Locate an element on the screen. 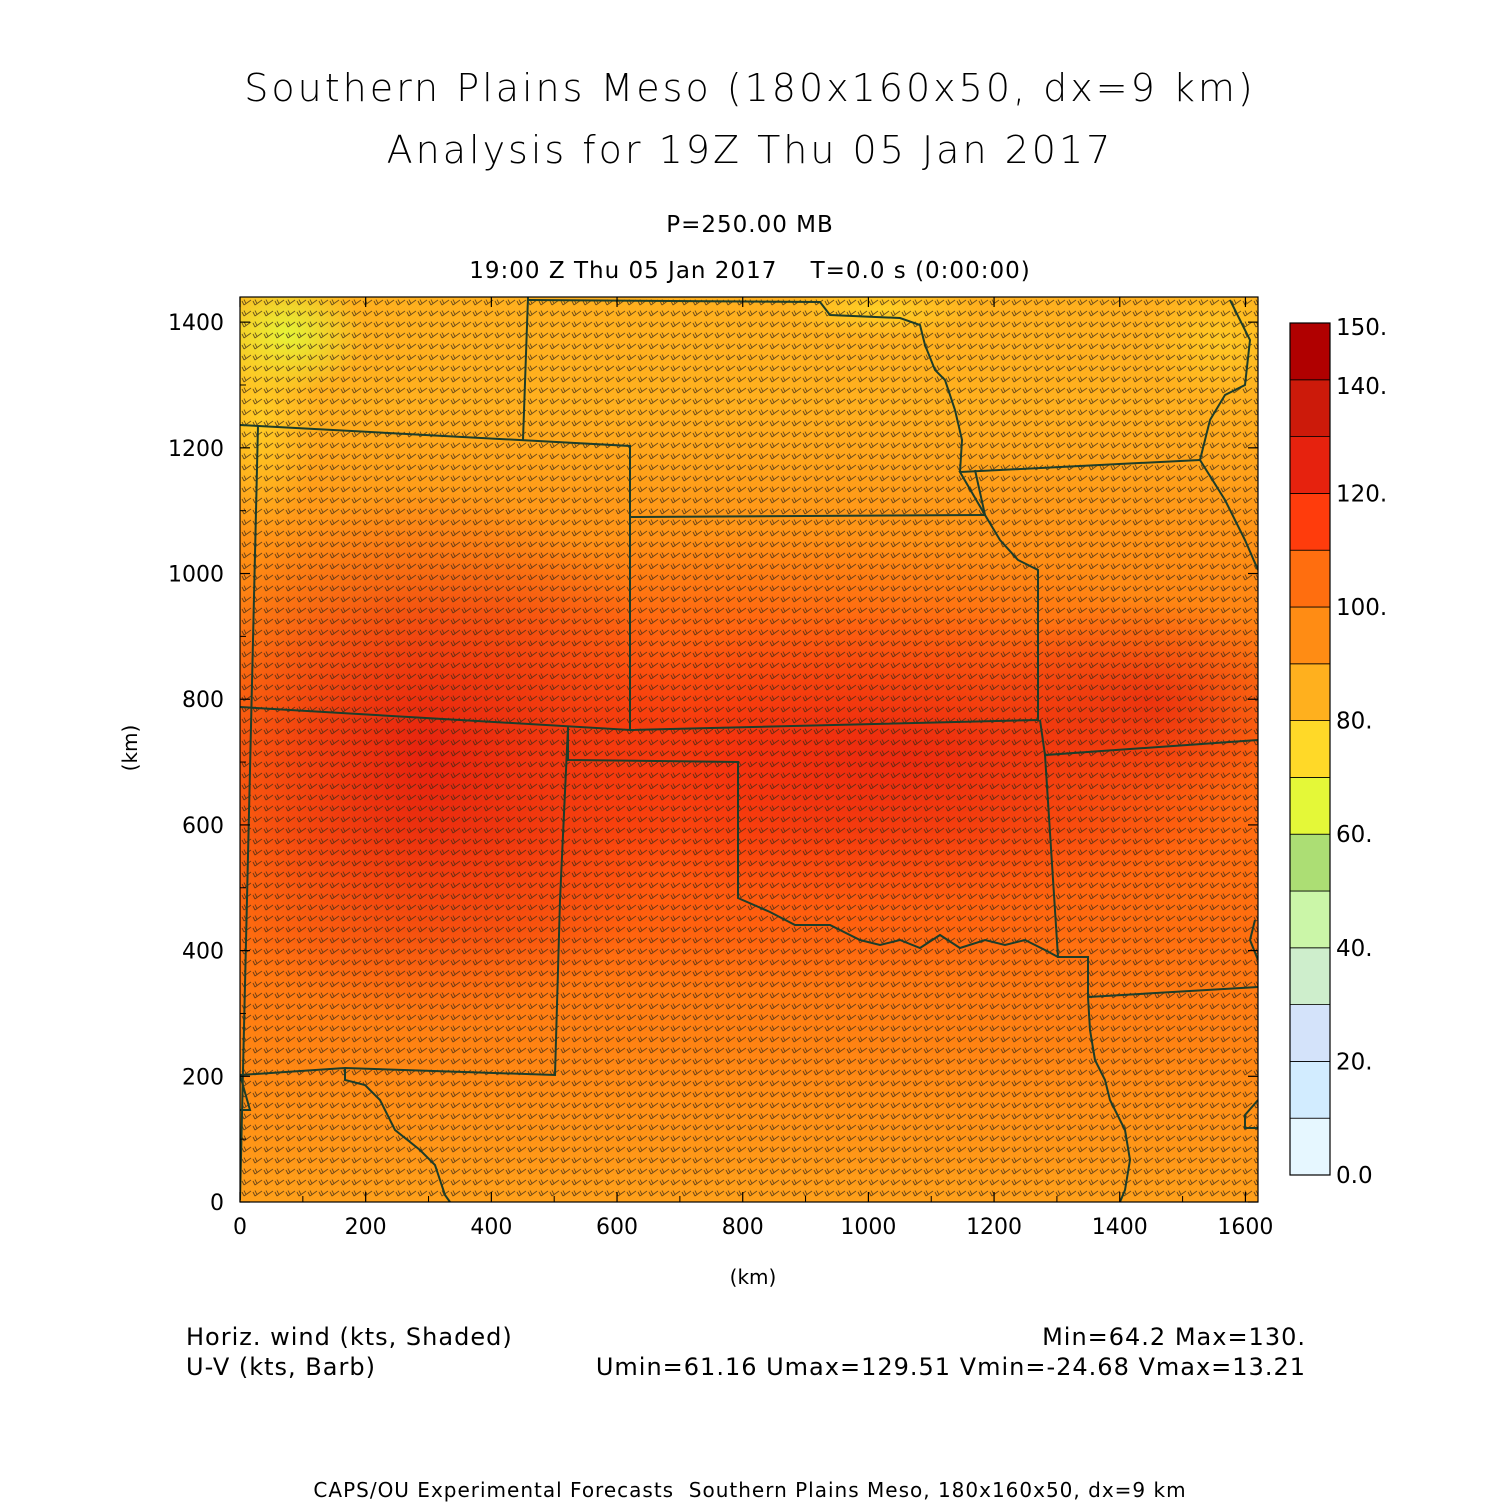  colorbar-label: 40. is located at coordinates (1354, 949).